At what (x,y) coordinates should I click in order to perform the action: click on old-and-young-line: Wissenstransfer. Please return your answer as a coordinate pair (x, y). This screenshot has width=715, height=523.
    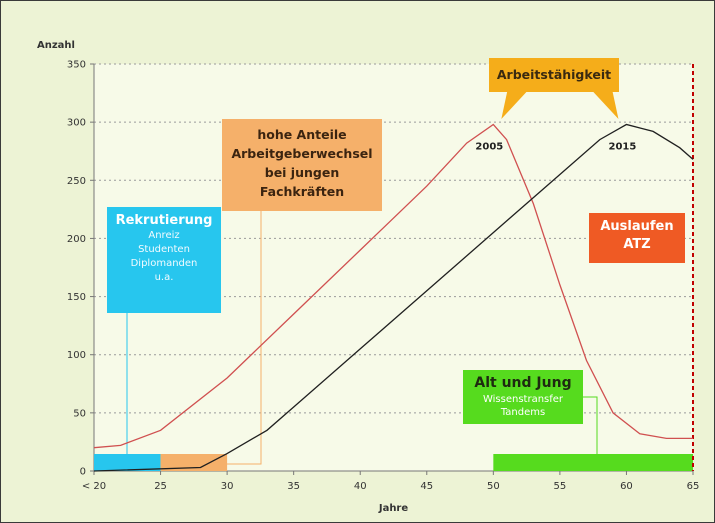
    Looking at the image, I should click on (523, 399).